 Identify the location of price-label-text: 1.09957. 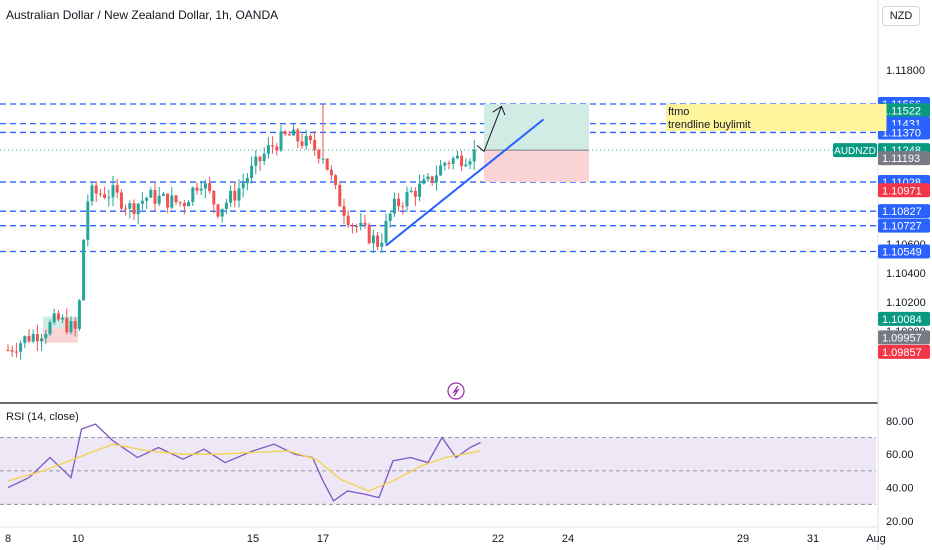
(902, 338).